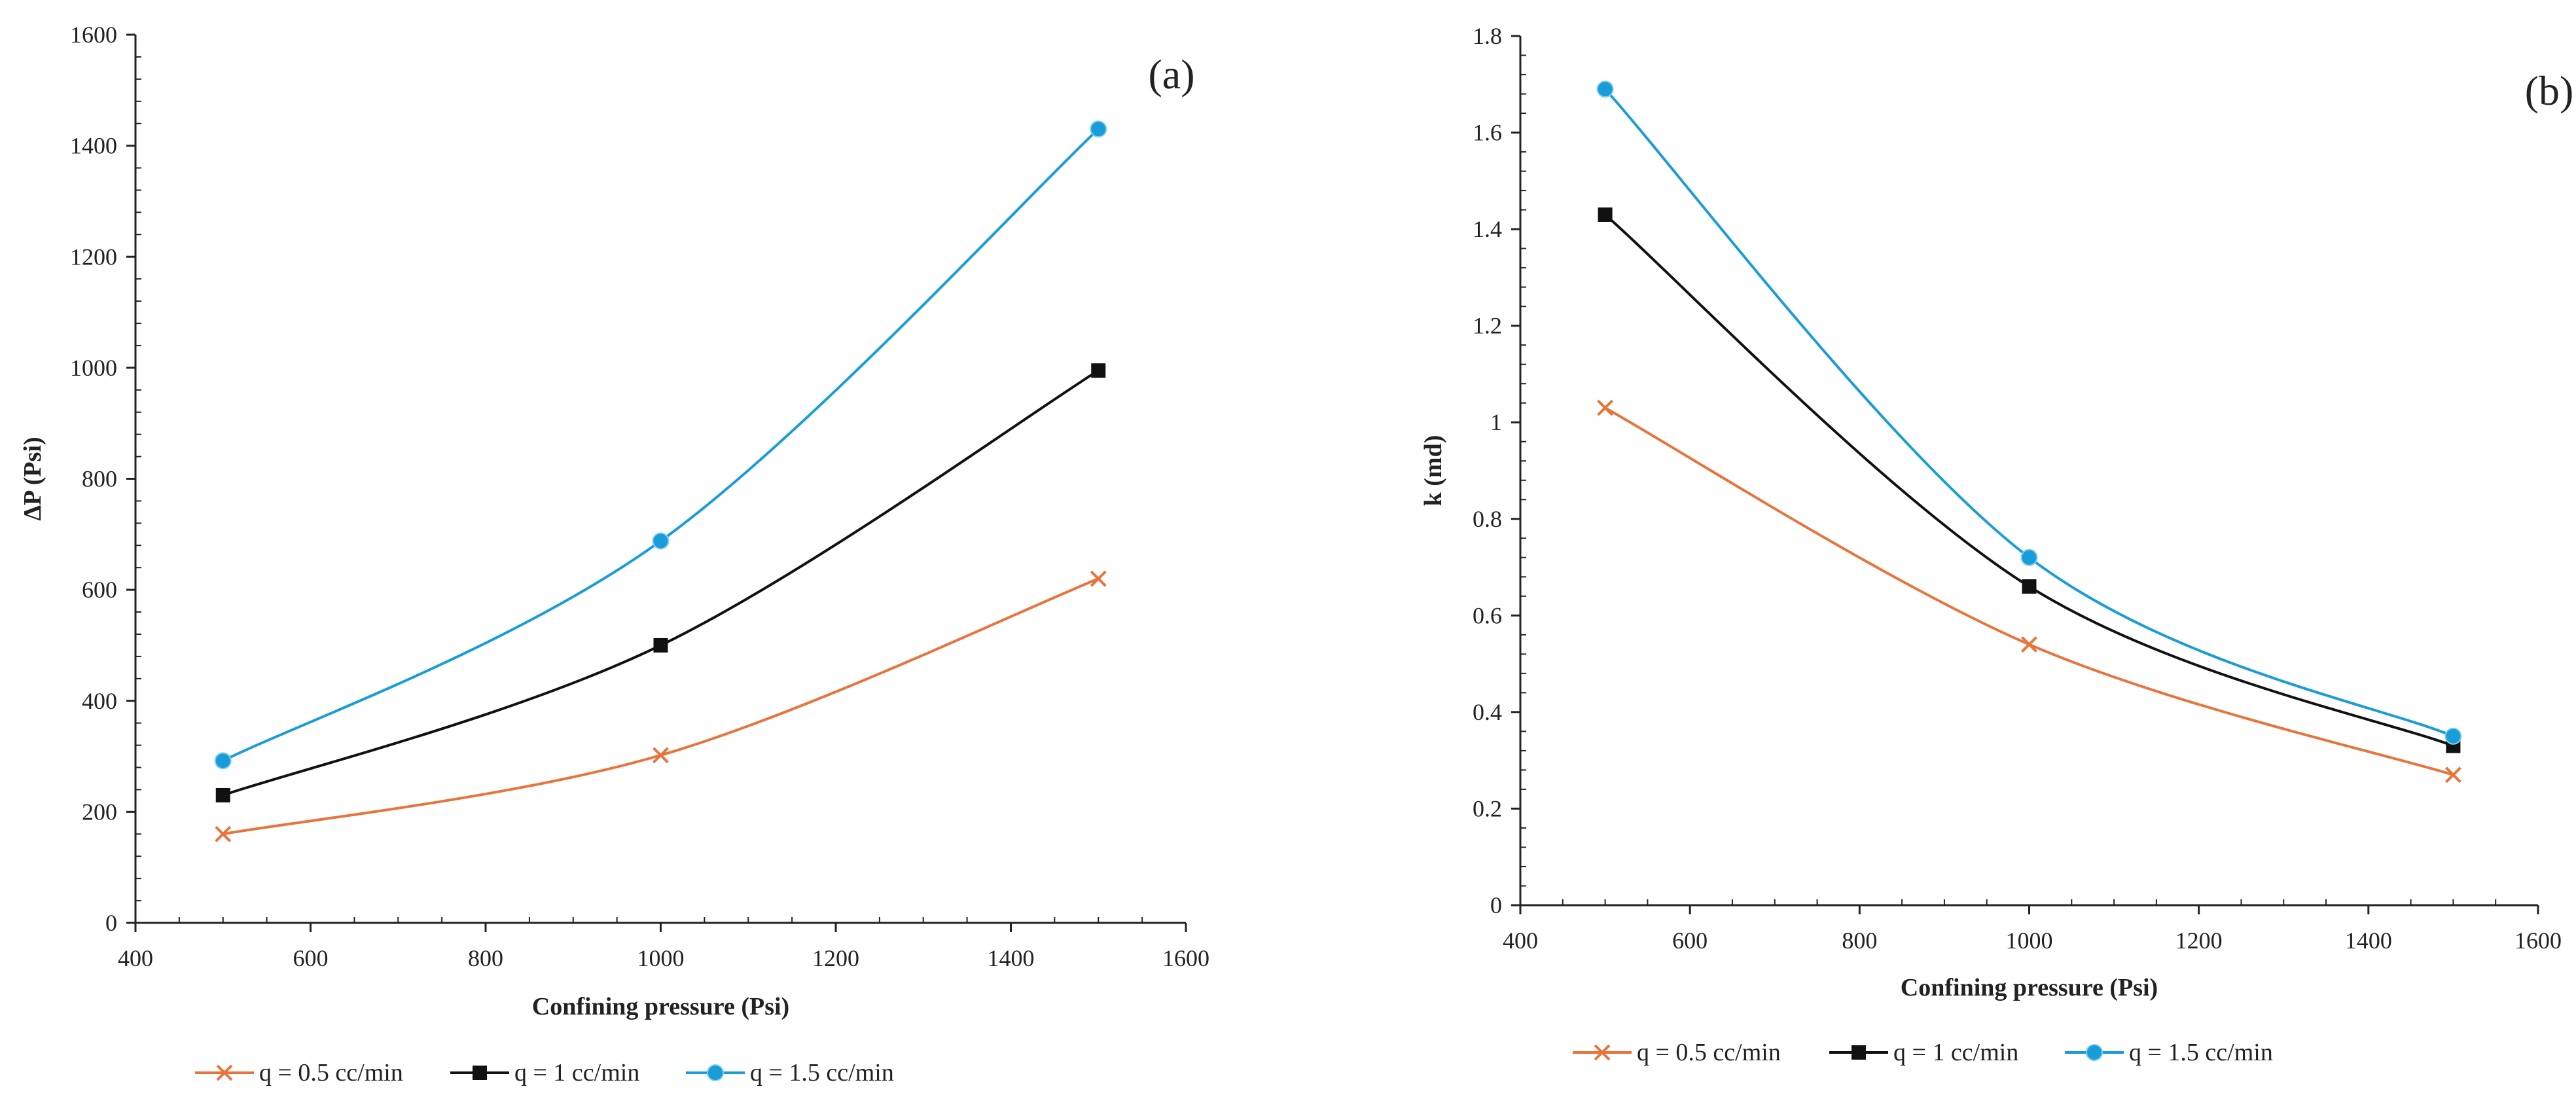  I want to click on y-axis-title: k (md), so click(1433, 471).